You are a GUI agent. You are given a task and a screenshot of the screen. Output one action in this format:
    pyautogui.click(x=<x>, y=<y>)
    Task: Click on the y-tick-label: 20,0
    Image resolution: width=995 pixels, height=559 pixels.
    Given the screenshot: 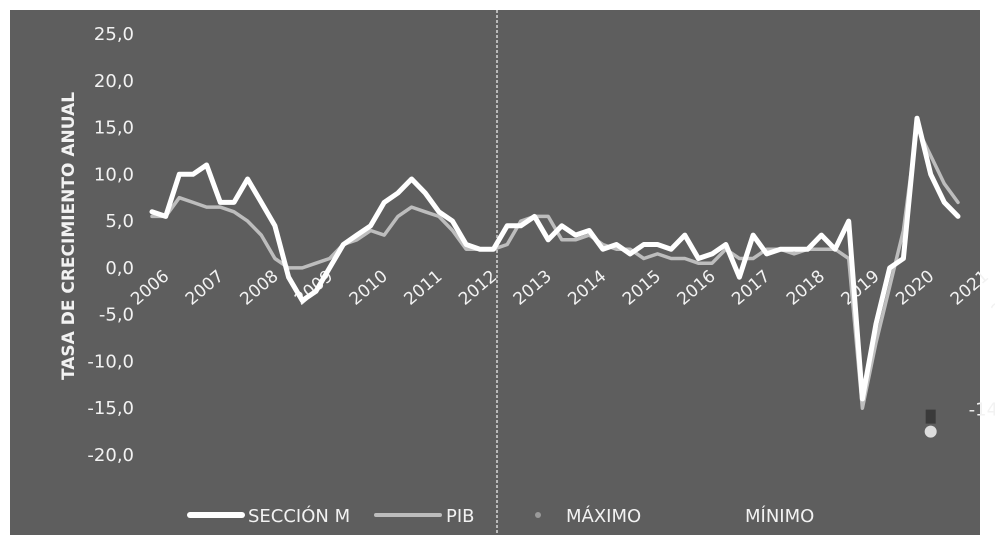 What is the action you would take?
    pyautogui.click(x=114, y=81)
    